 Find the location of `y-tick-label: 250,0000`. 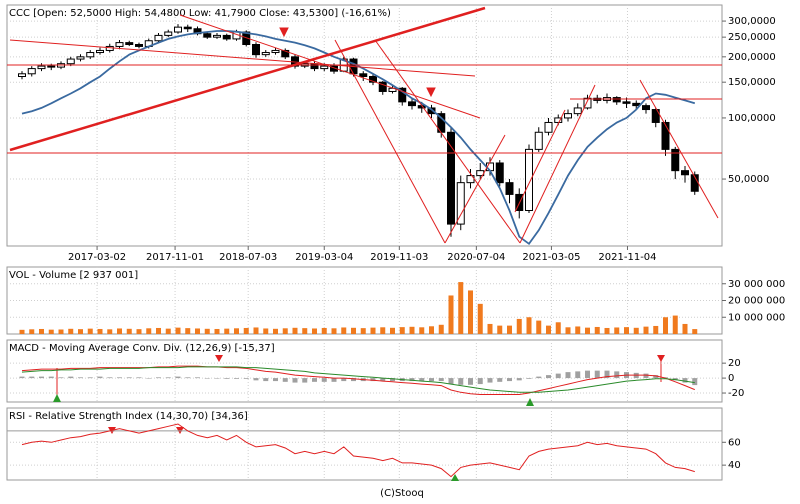

y-tick-label: 250,0000 is located at coordinates (752, 37).